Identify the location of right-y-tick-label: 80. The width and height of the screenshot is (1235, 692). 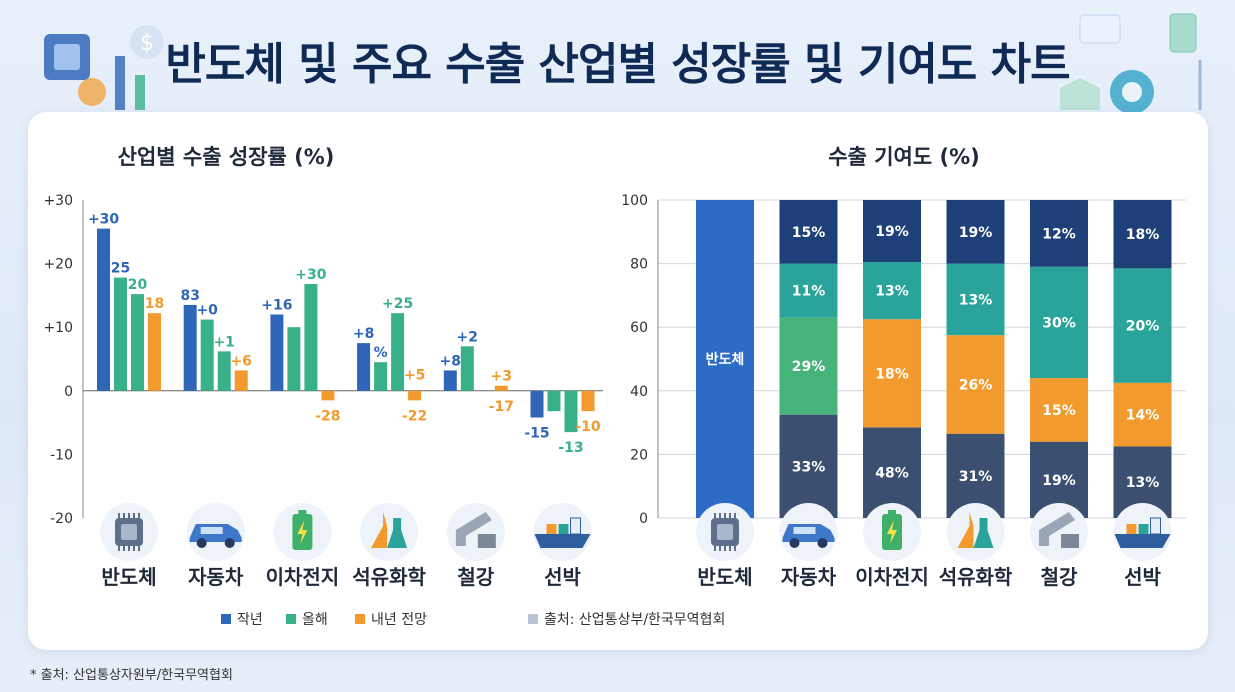
(639, 265).